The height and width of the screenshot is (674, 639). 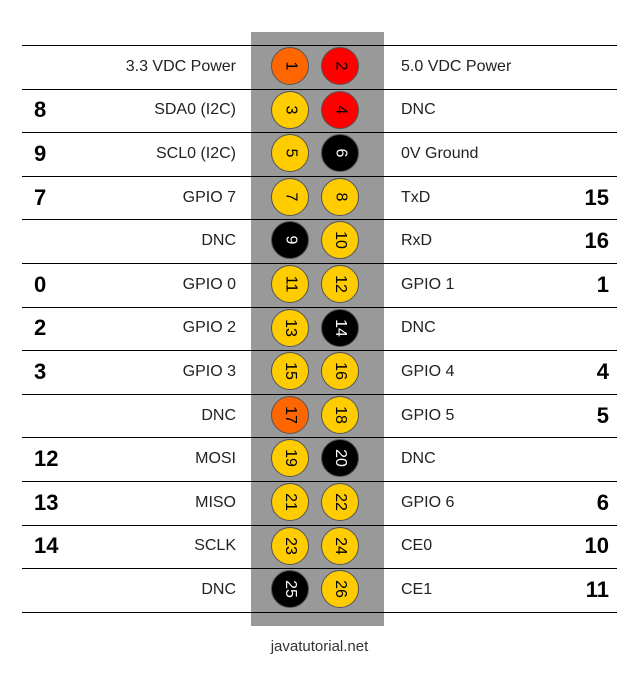 What do you see at coordinates (319, 646) in the screenshot?
I see `footer-credit: javatutorial.net` at bounding box center [319, 646].